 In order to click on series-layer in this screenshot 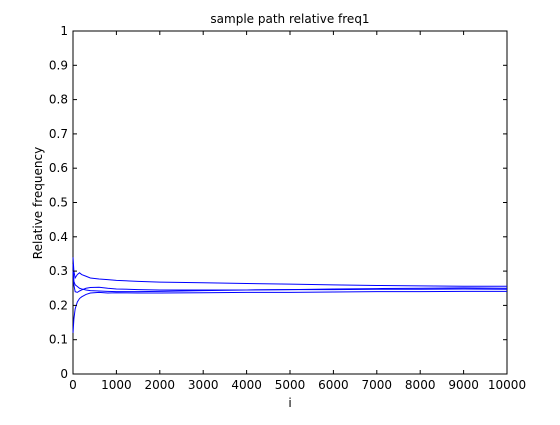, I will do `click(290, 295)`.